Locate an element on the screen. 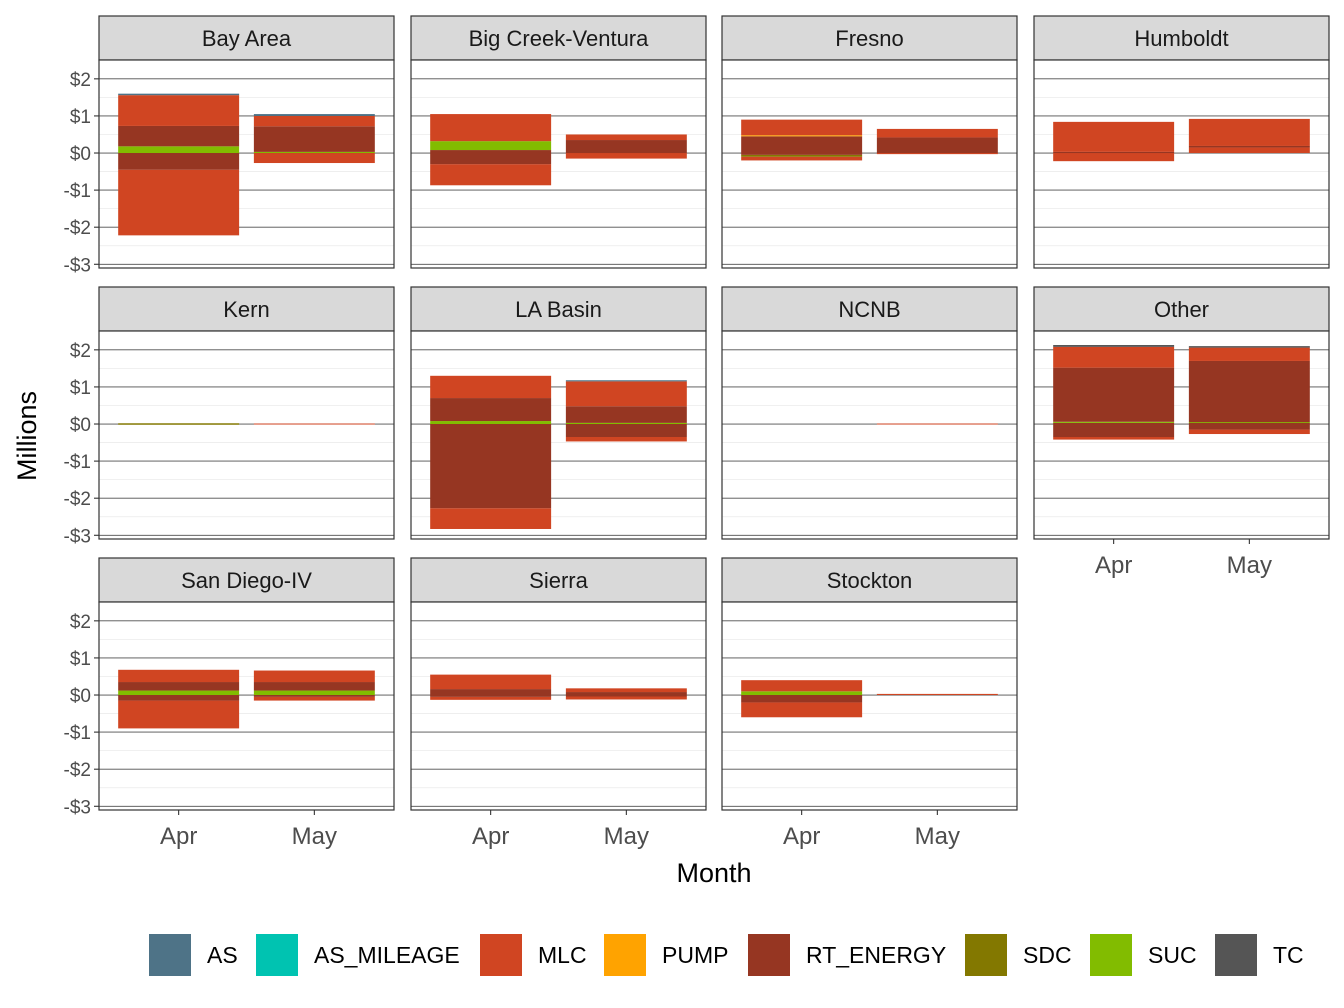 The image size is (1344, 1008). facet-title: Fresno is located at coordinates (869, 38).